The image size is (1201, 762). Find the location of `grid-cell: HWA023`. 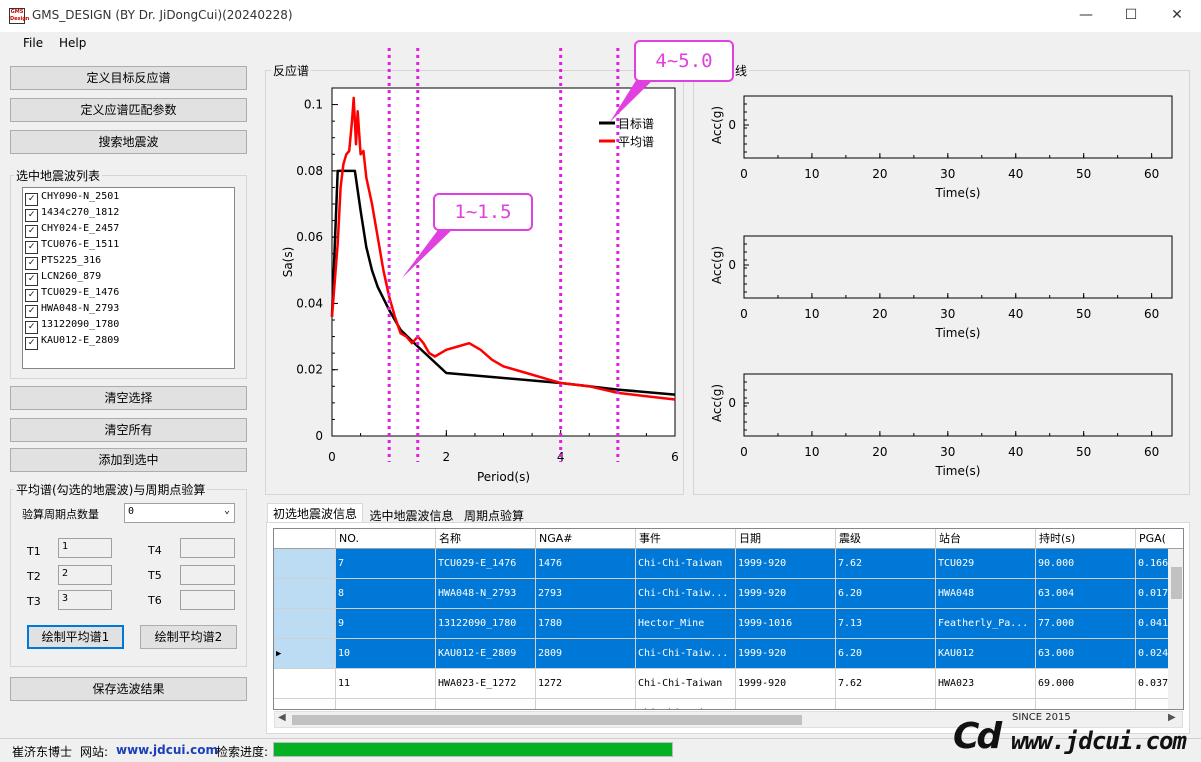

grid-cell: HWA023 is located at coordinates (986, 684).